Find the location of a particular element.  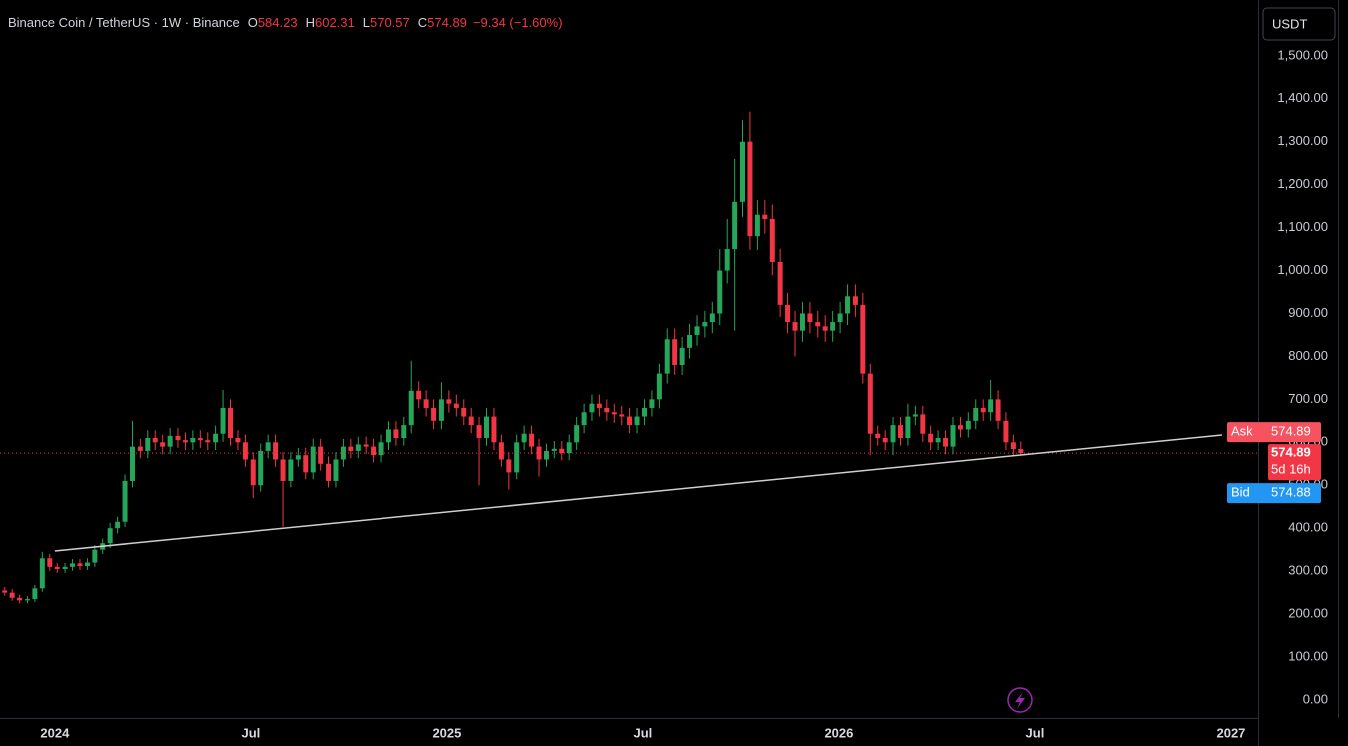

last-price-box is located at coordinates (1294, 462).